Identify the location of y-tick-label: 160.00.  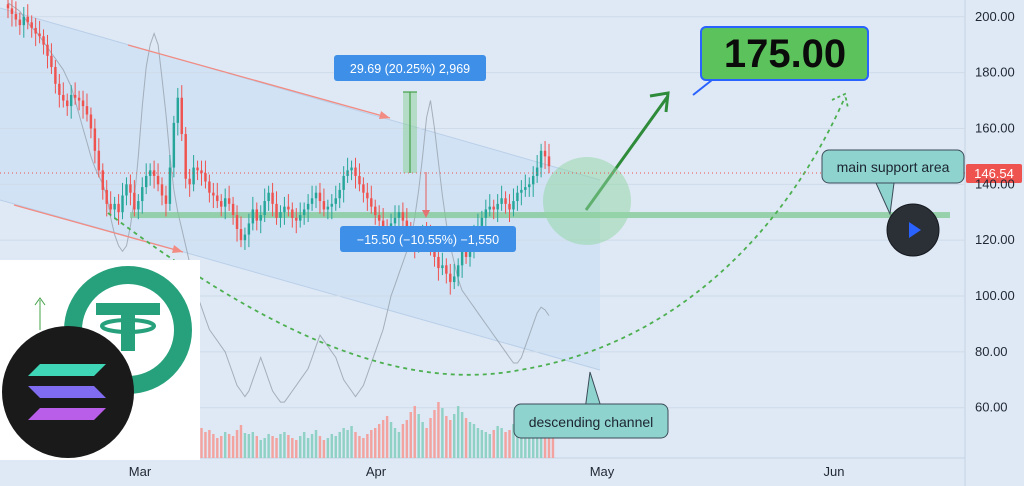
(995, 127).